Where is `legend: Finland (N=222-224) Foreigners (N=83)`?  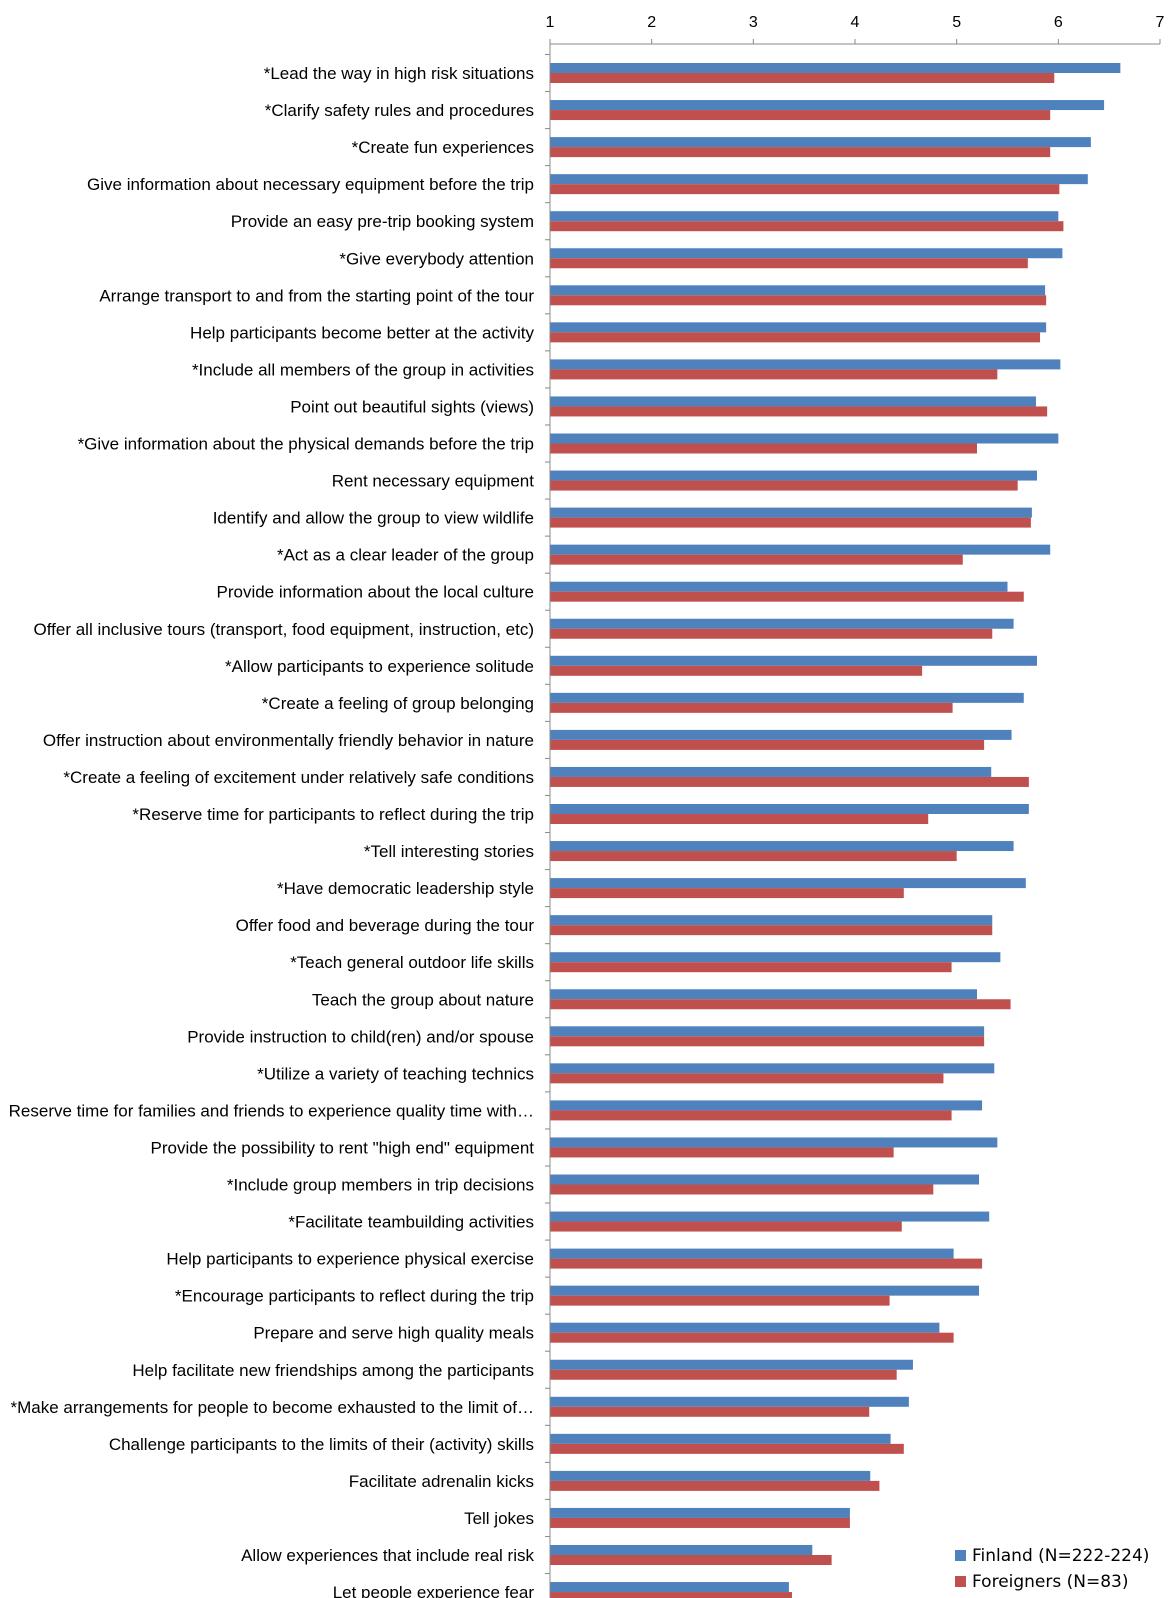
legend: Finland (N=222-224) Foreigners (N=83) is located at coordinates (1052, 1569).